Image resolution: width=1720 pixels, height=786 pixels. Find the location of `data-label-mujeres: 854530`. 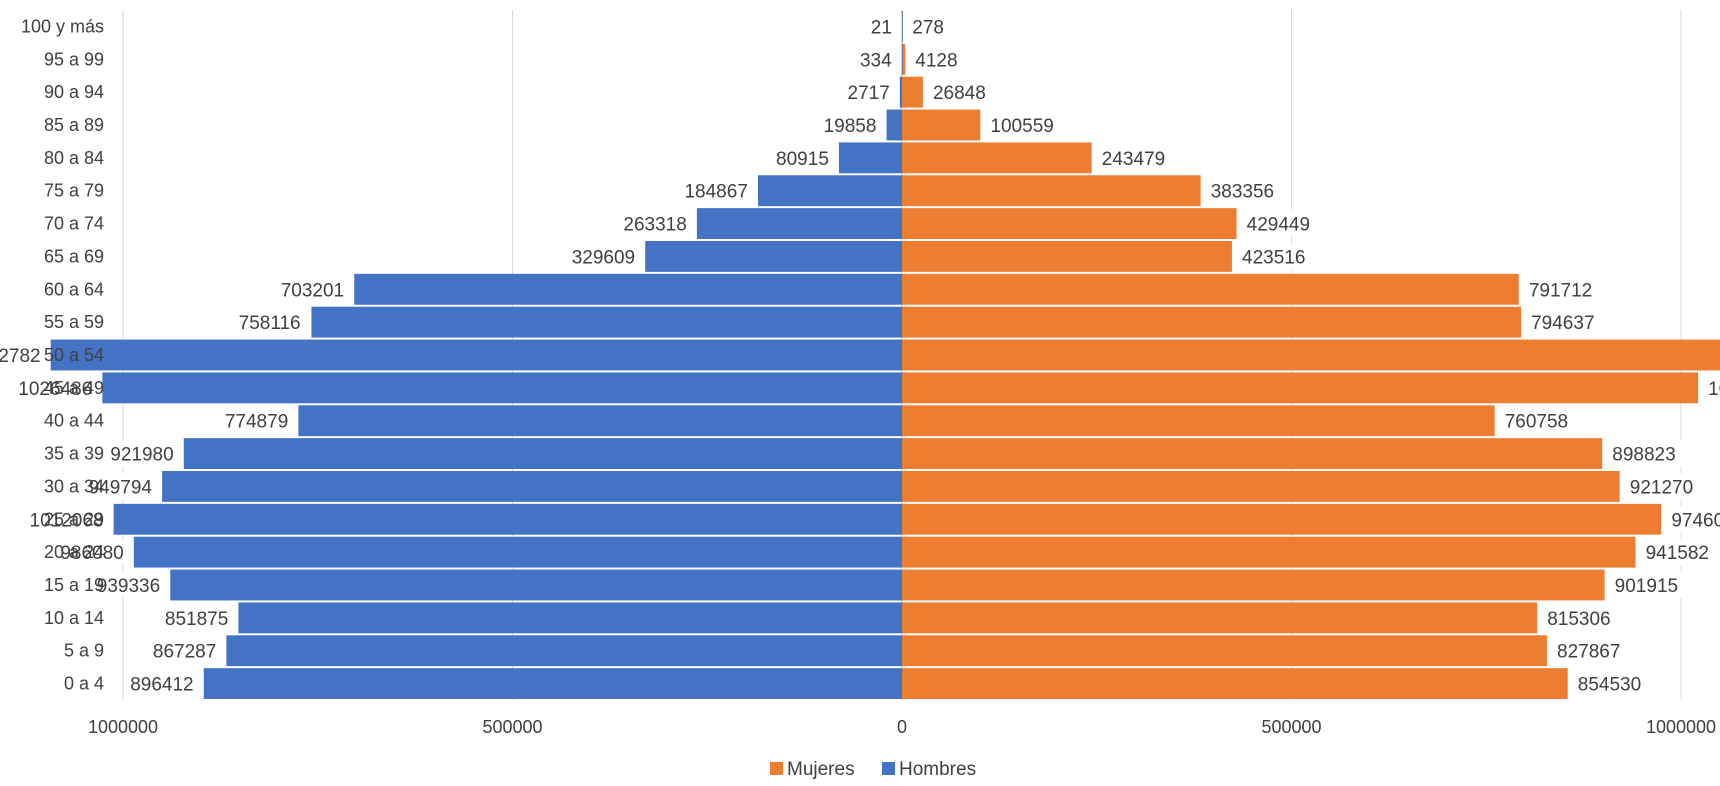

data-label-mujeres: 854530 is located at coordinates (1609, 685).